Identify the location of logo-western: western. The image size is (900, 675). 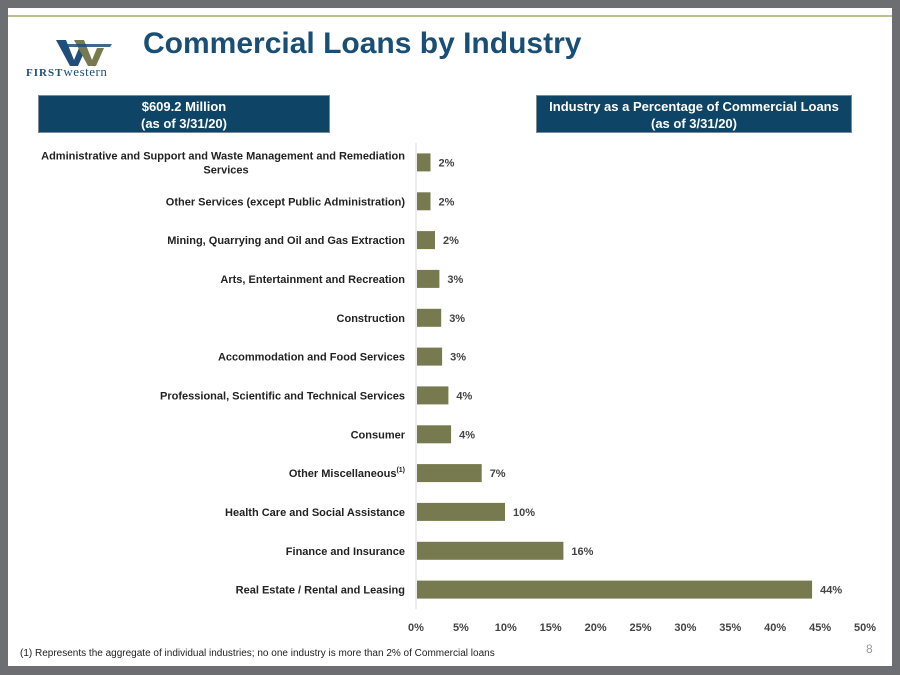
(85, 71).